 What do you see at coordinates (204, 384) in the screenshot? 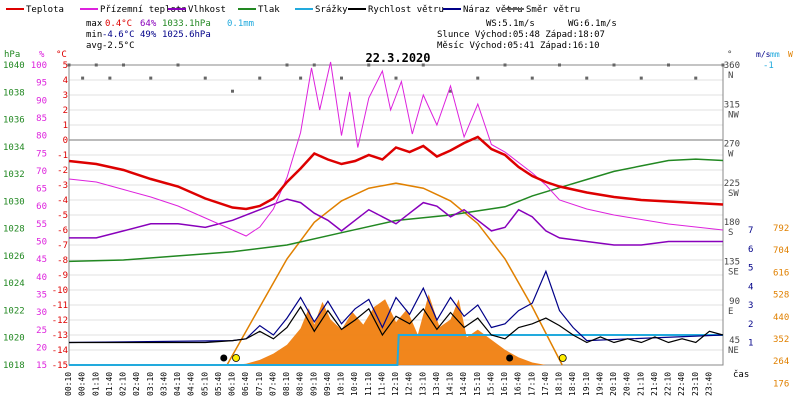
I see `tick-time: 05:10` at bounding box center [204, 384].